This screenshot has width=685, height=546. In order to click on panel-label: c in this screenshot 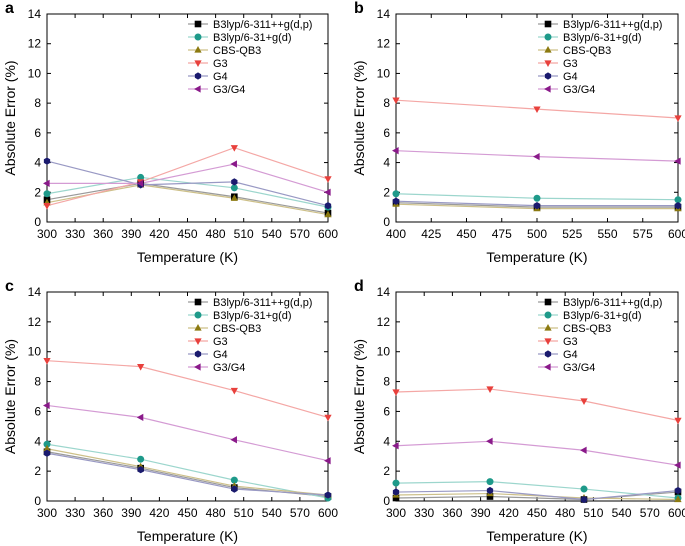, I will do `click(9, 286)`.